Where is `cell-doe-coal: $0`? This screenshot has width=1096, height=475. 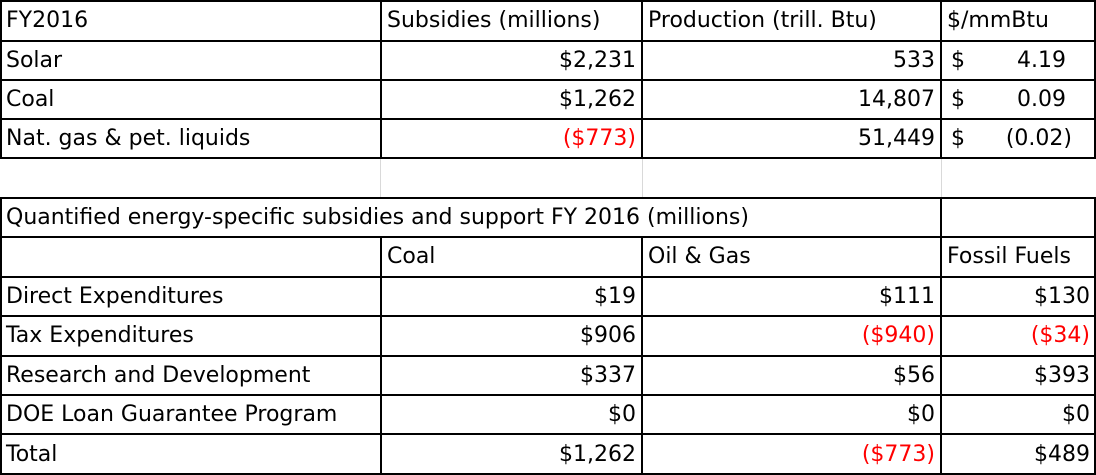
cell-doe-coal: $0 is located at coordinates (622, 414).